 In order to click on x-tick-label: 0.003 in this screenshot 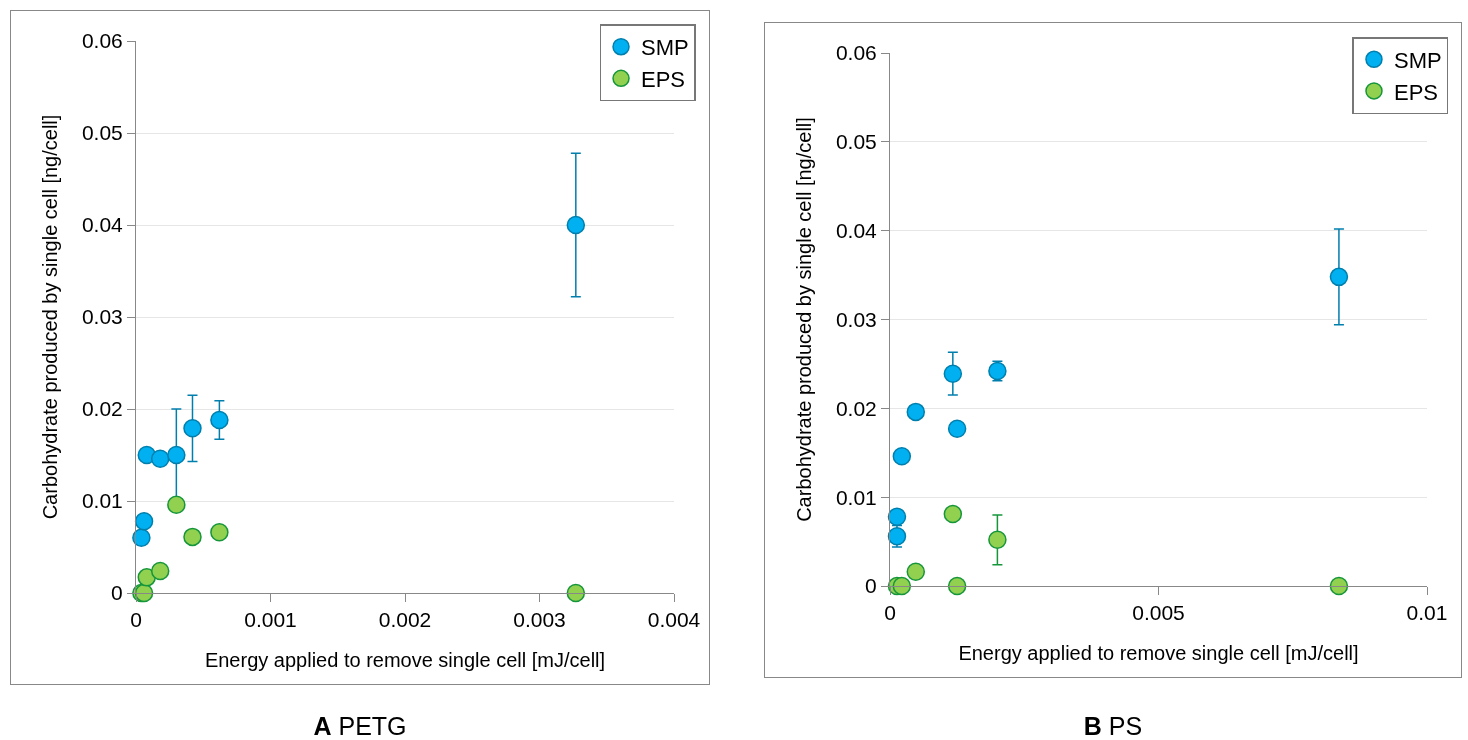, I will do `click(539, 620)`.